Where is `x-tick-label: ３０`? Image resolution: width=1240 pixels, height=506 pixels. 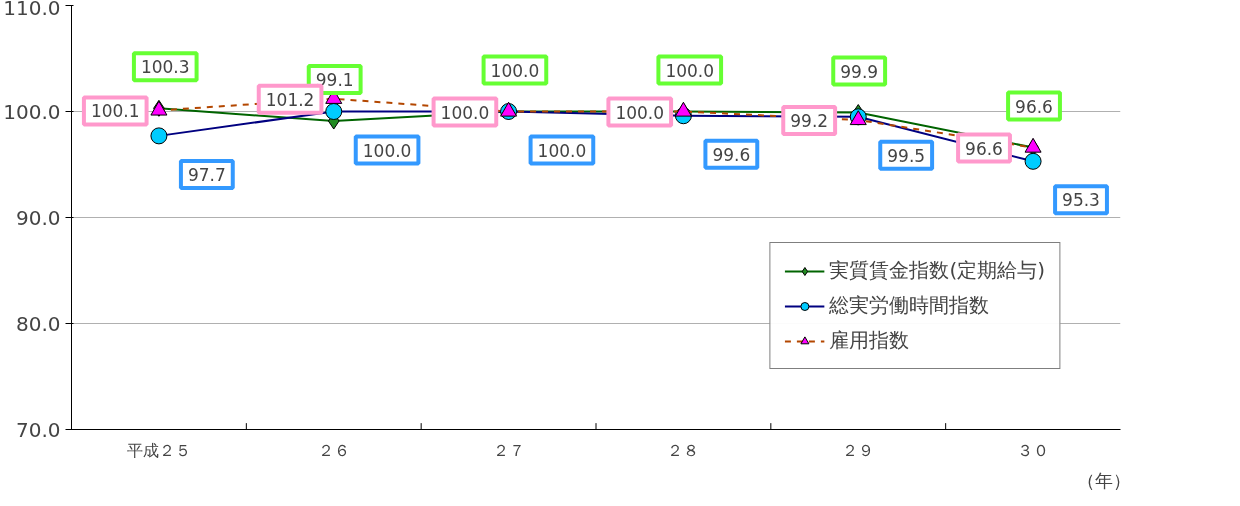 x-tick-label: ３０ is located at coordinates (1033, 450).